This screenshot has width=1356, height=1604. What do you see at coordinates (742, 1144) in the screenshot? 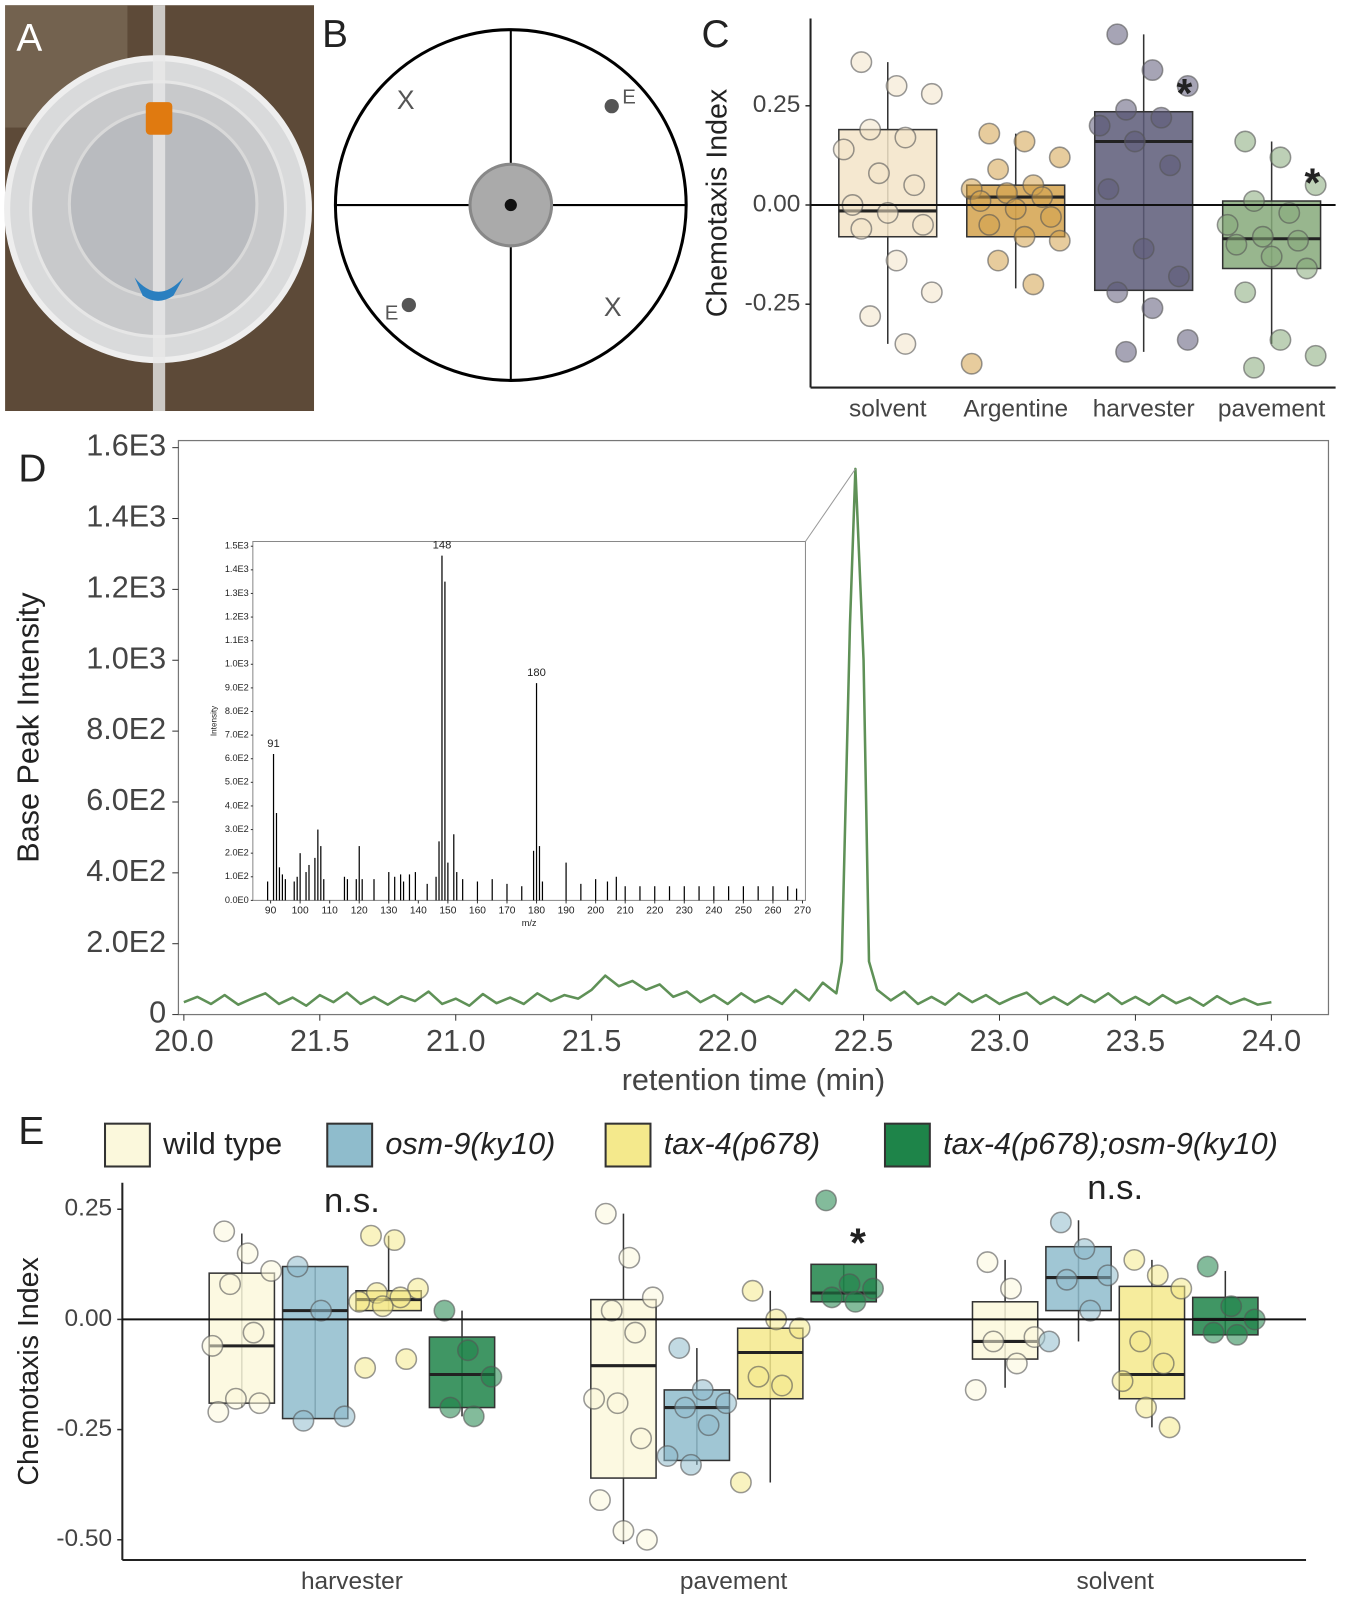
I see `legend-label: tax-4(p678)` at bounding box center [742, 1144].